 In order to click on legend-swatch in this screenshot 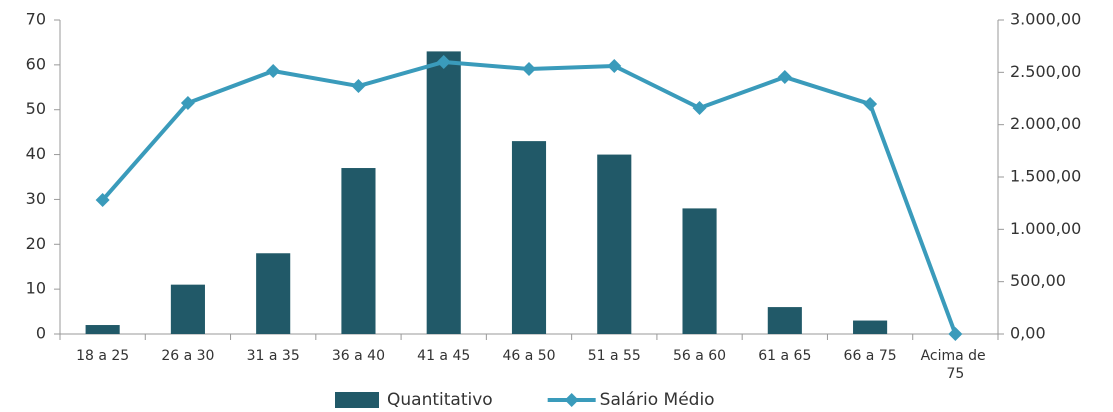, I will do `click(357, 400)`.